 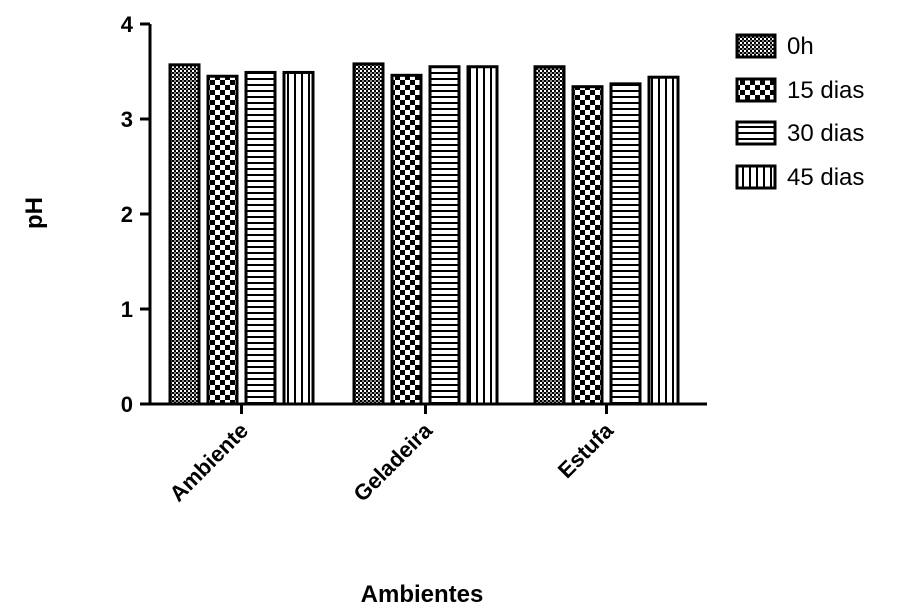 What do you see at coordinates (127, 309) in the screenshot?
I see `y-tick-label: 1` at bounding box center [127, 309].